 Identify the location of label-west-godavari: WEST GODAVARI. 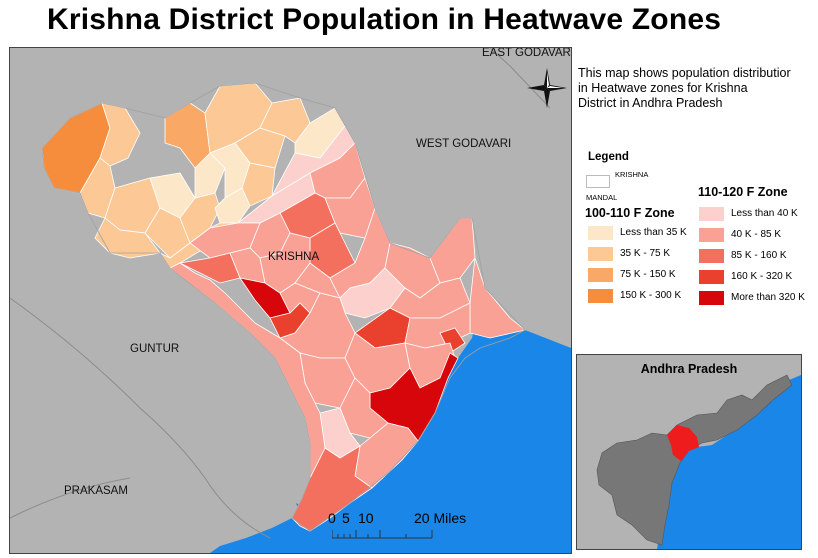
(464, 144).